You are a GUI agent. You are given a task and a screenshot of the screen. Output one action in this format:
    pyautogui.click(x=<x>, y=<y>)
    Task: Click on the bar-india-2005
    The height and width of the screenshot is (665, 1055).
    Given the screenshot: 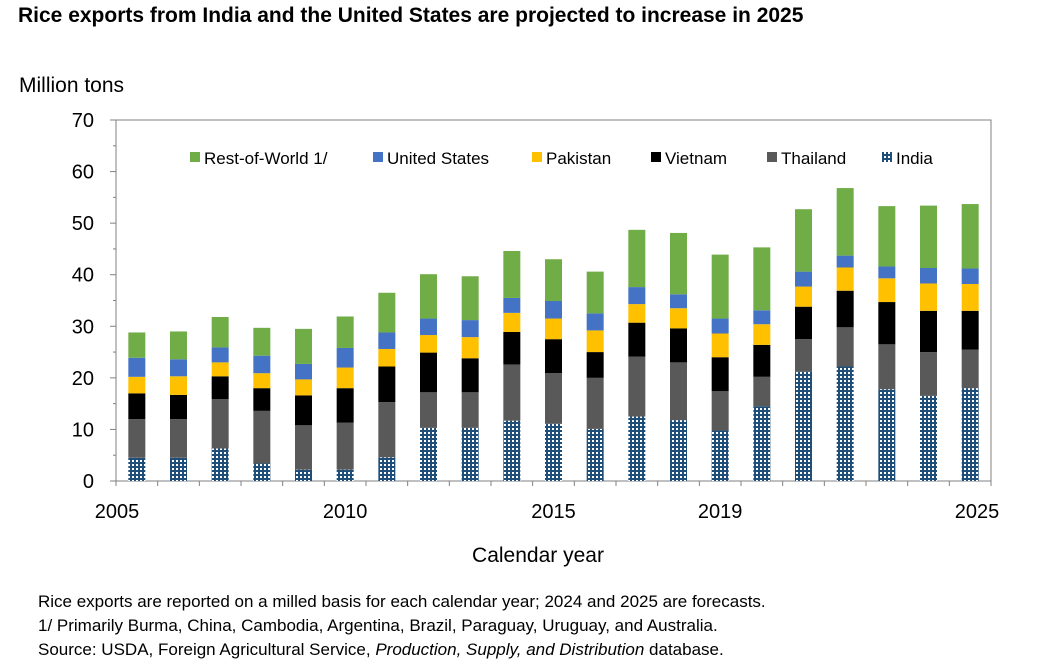 What is the action you would take?
    pyautogui.click(x=137, y=469)
    